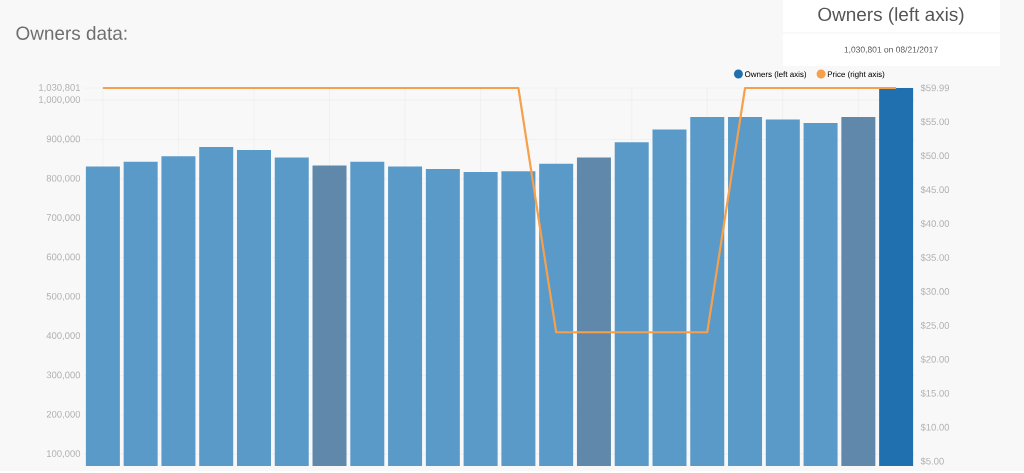 Image resolution: width=1024 pixels, height=473 pixels. What do you see at coordinates (63, 139) in the screenshot?
I see `y-tick-label: 900,000` at bounding box center [63, 139].